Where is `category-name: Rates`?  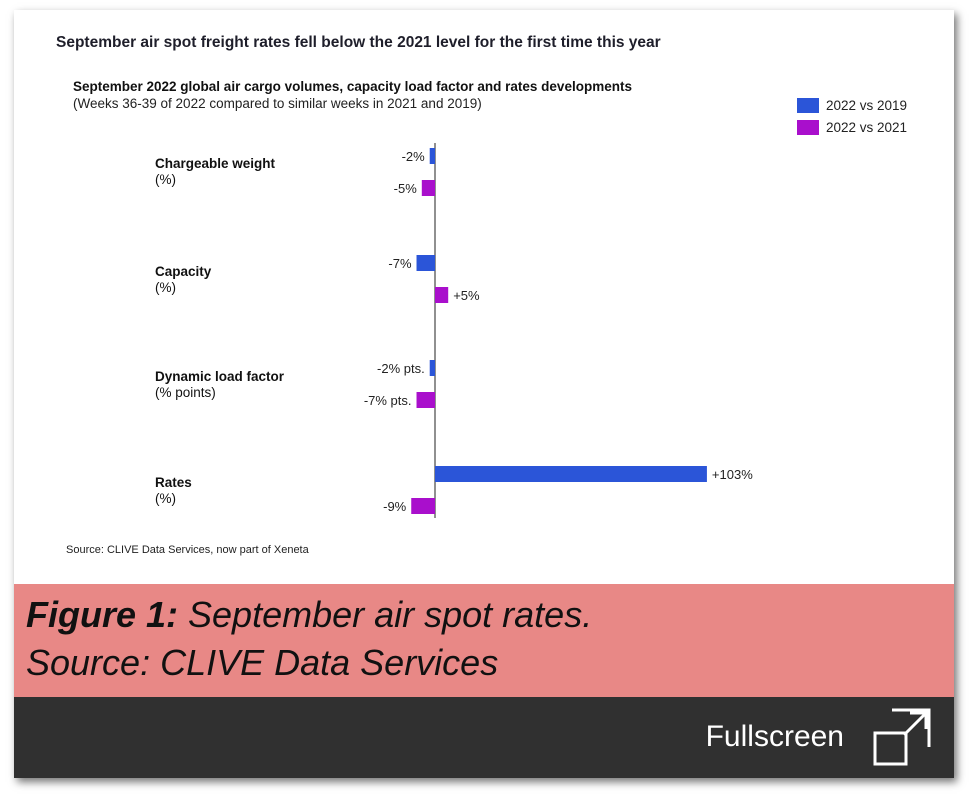
category-name: Rates is located at coordinates (173, 482).